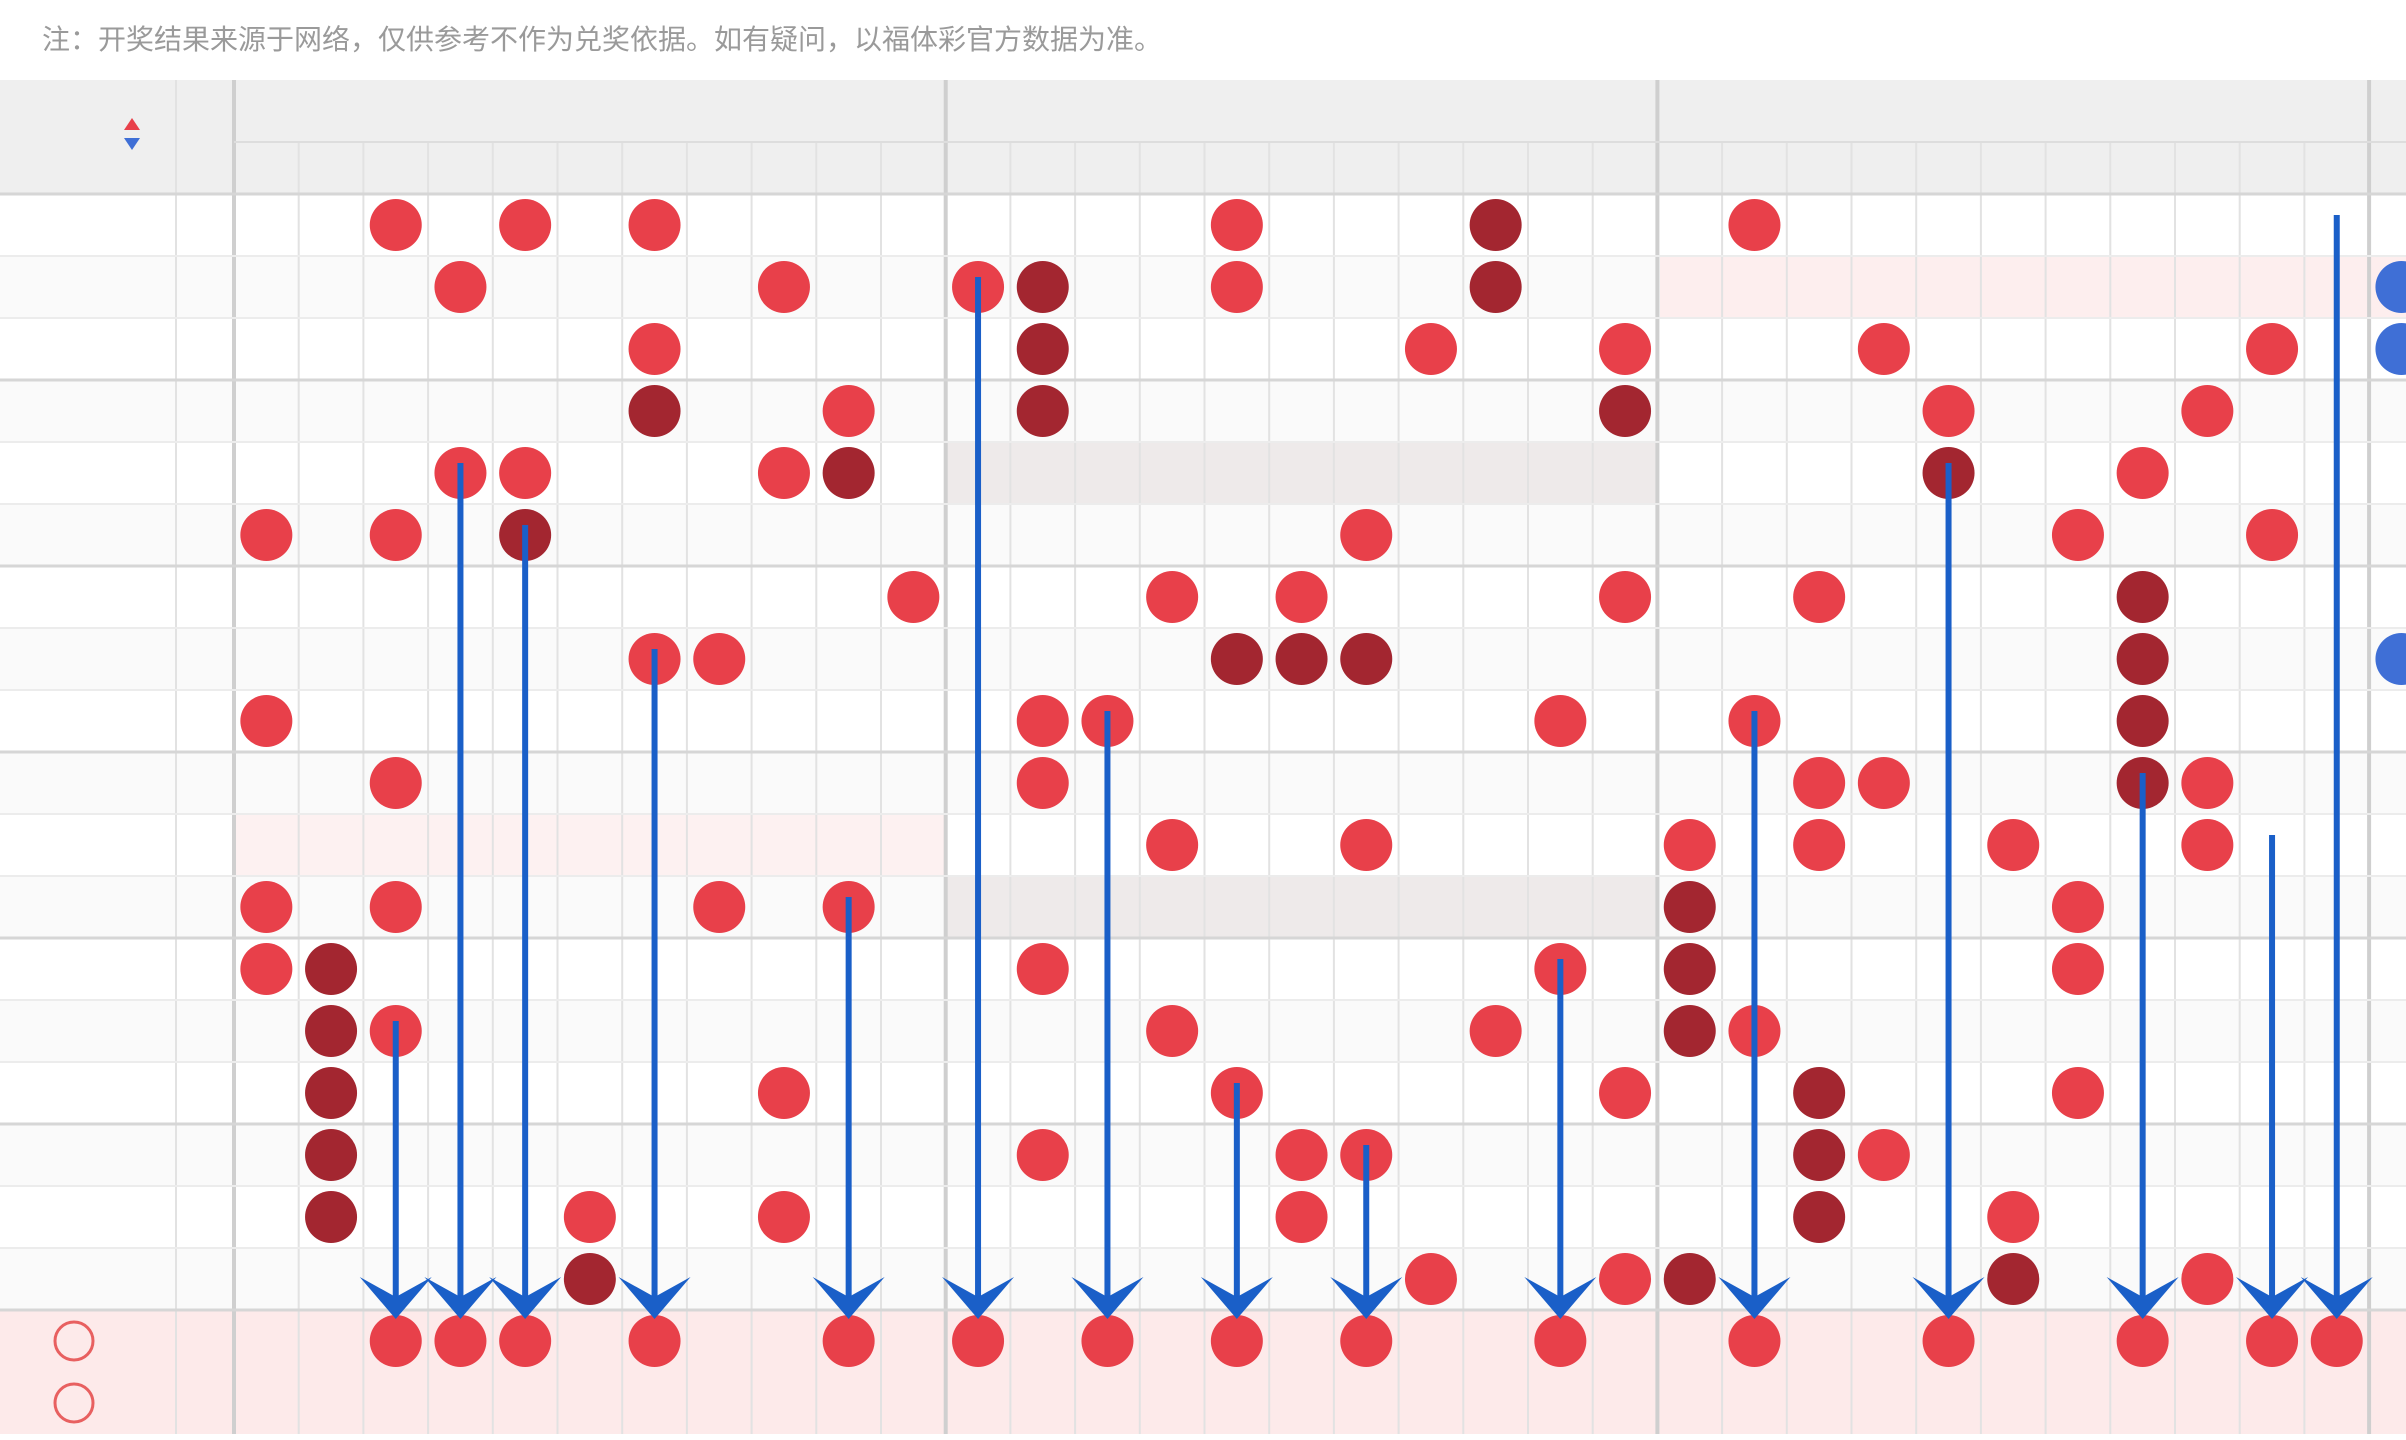 The width and height of the screenshot is (2406, 1440). What do you see at coordinates (602, 39) in the screenshot?
I see `disclaimer-note: 注：开奖结果来源于网络，仅供参考不作为兑奖依据。如有疑问，以福体彩官方数据为准。` at bounding box center [602, 39].